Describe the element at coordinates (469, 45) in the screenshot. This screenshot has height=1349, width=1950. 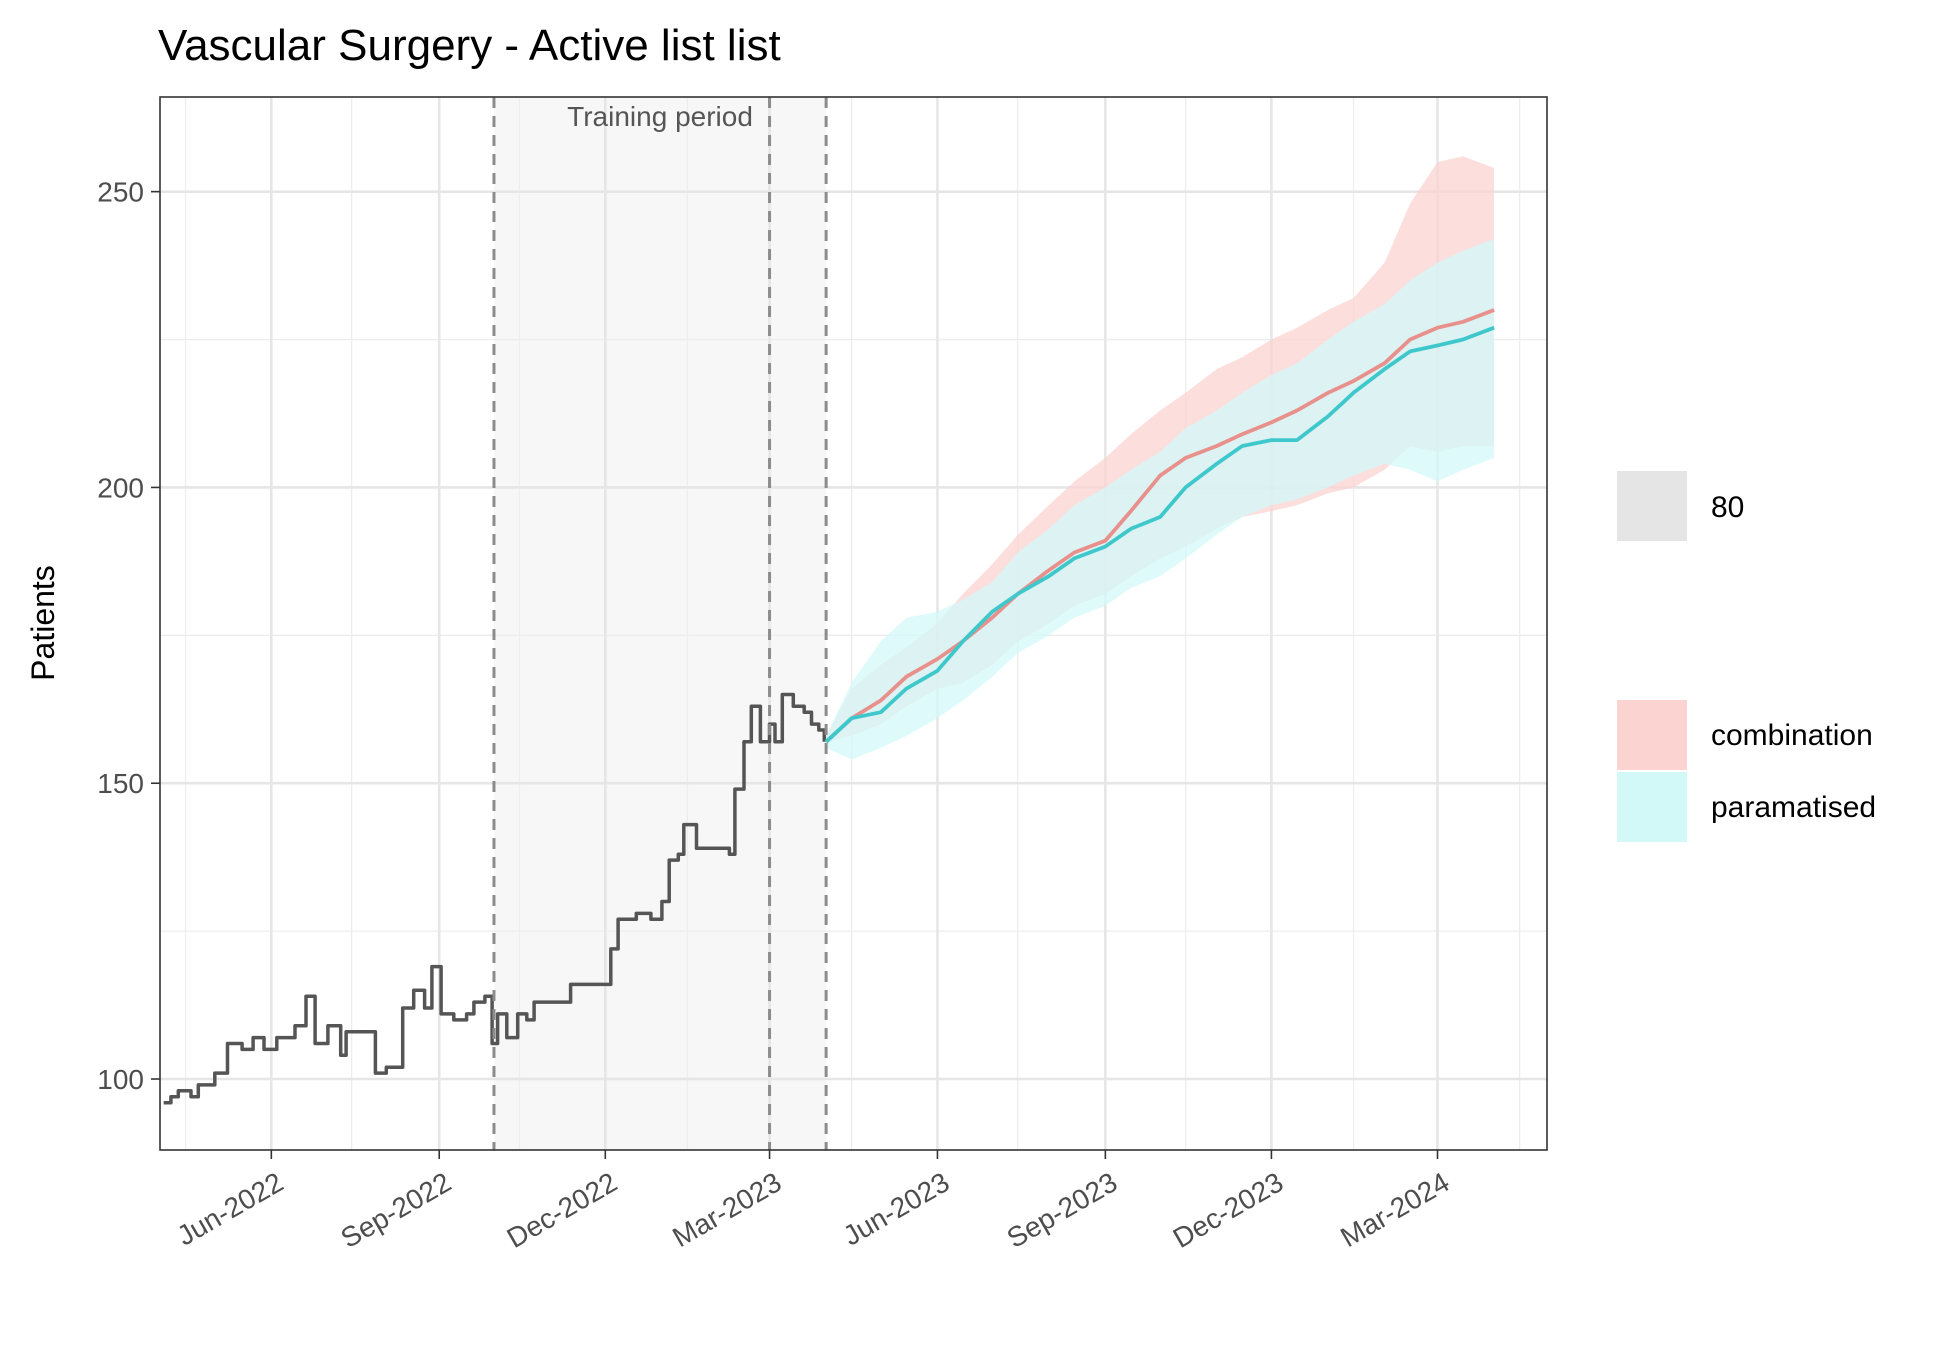
I see `chart-title: Vascular Surgery - Active list list` at that location.